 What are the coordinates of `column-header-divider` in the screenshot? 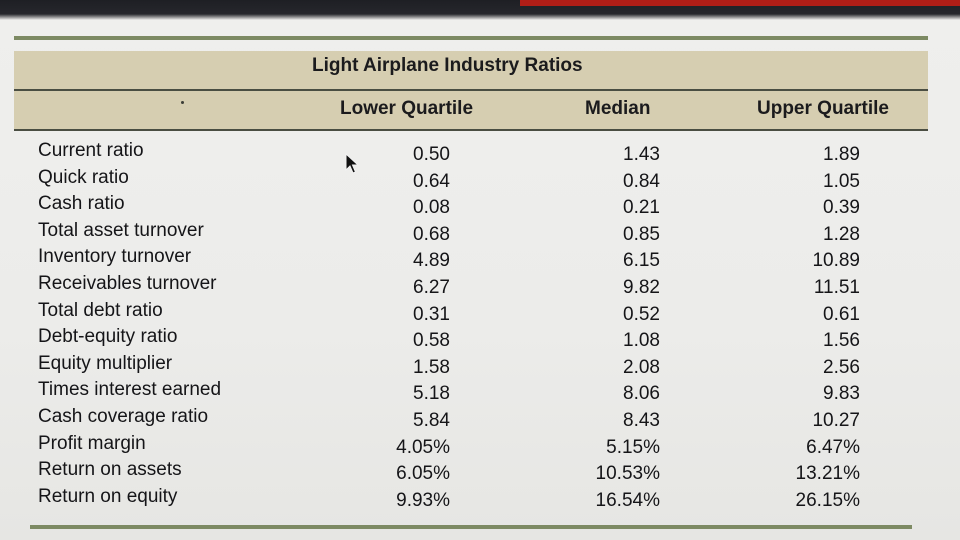 It's located at (471, 130).